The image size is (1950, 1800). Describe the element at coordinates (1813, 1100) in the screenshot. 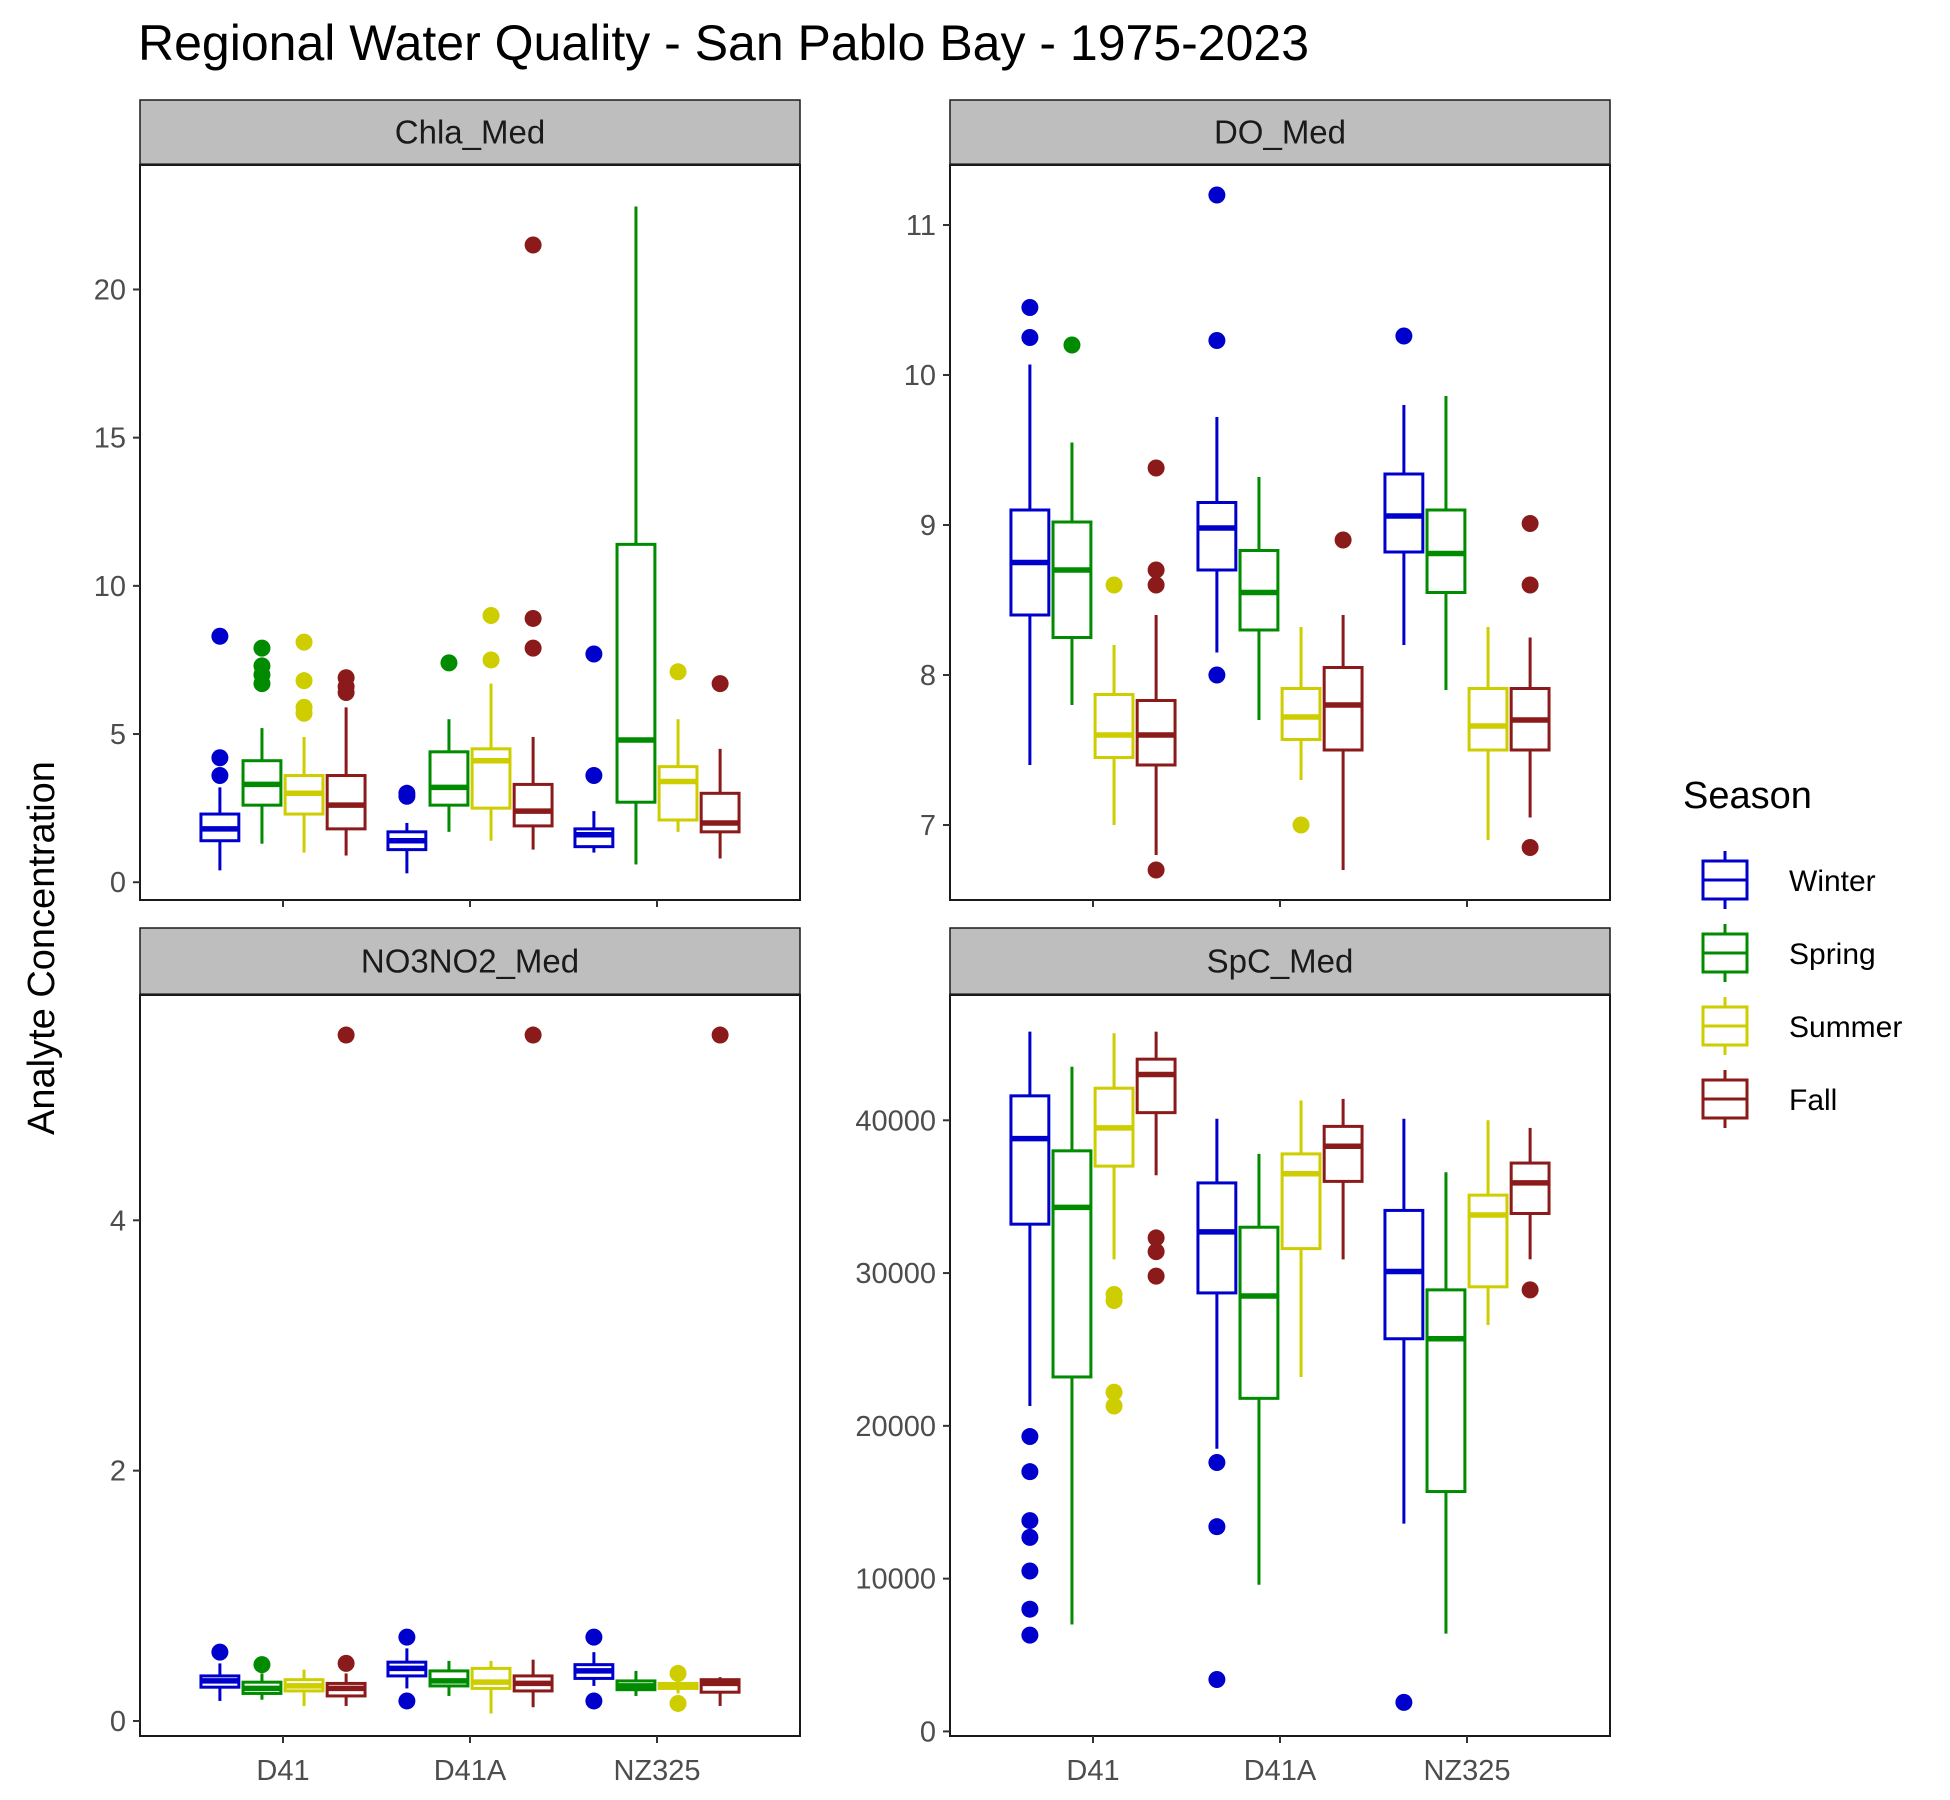

I see `legend-label: Fall` at that location.